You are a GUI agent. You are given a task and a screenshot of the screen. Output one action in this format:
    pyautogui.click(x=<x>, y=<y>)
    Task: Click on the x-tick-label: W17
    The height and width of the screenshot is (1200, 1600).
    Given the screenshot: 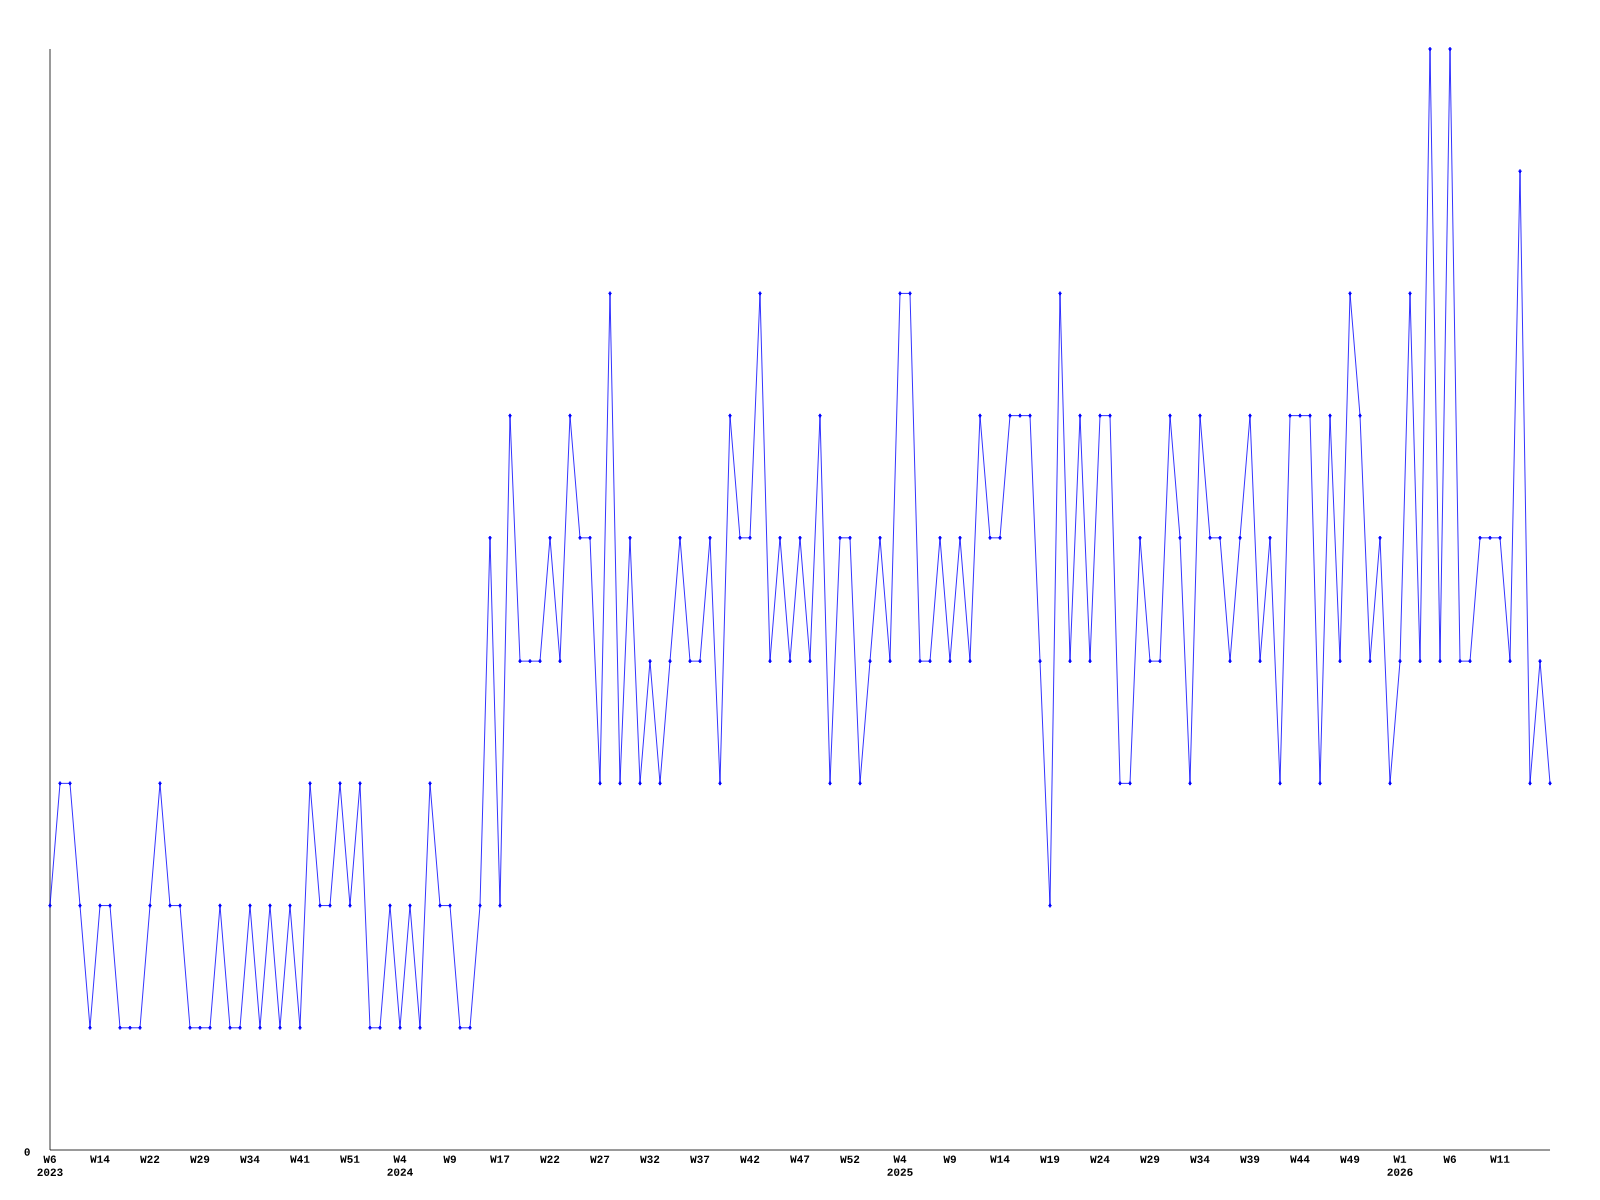 What is the action you would take?
    pyautogui.click(x=500, y=1159)
    